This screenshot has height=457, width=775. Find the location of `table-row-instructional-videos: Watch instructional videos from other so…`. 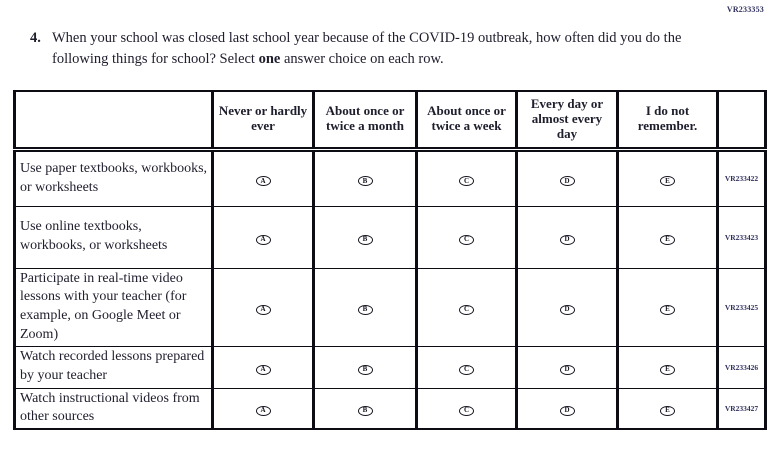

table-row-instructional-videos: Watch instructional videos from other so… is located at coordinates (390, 408).